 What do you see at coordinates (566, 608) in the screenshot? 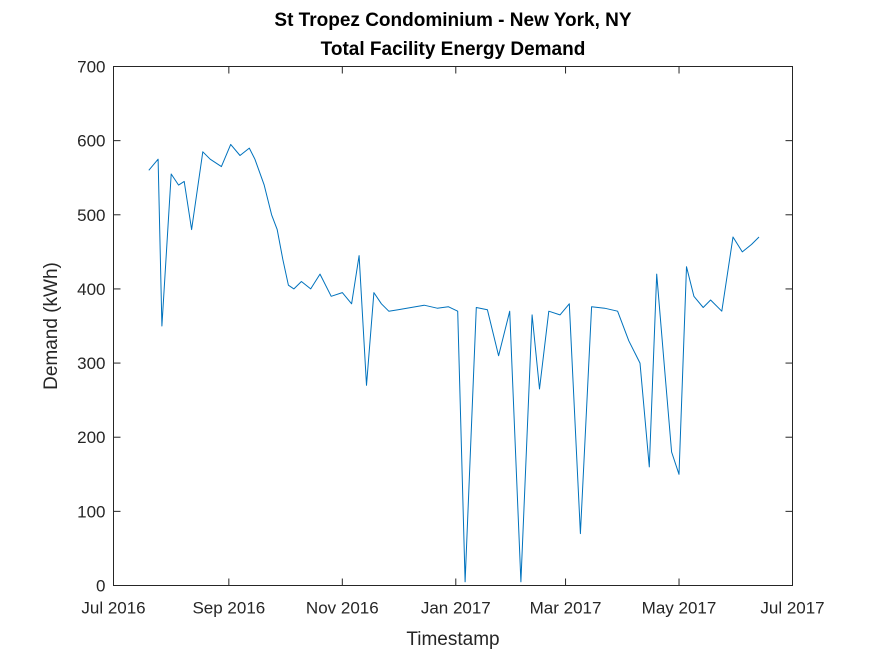
I see `x-tick-label: Mar 2017` at bounding box center [566, 608].